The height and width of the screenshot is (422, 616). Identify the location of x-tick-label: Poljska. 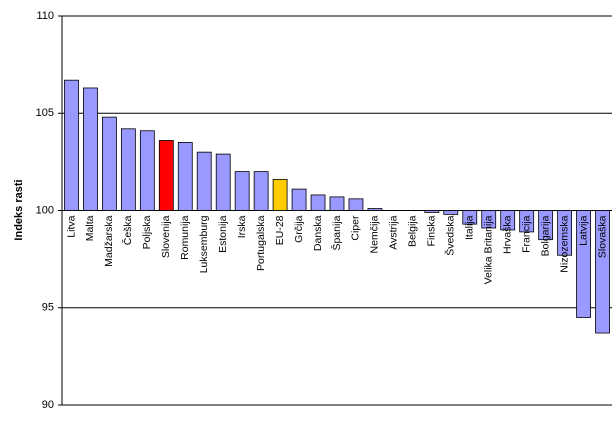
(147, 232).